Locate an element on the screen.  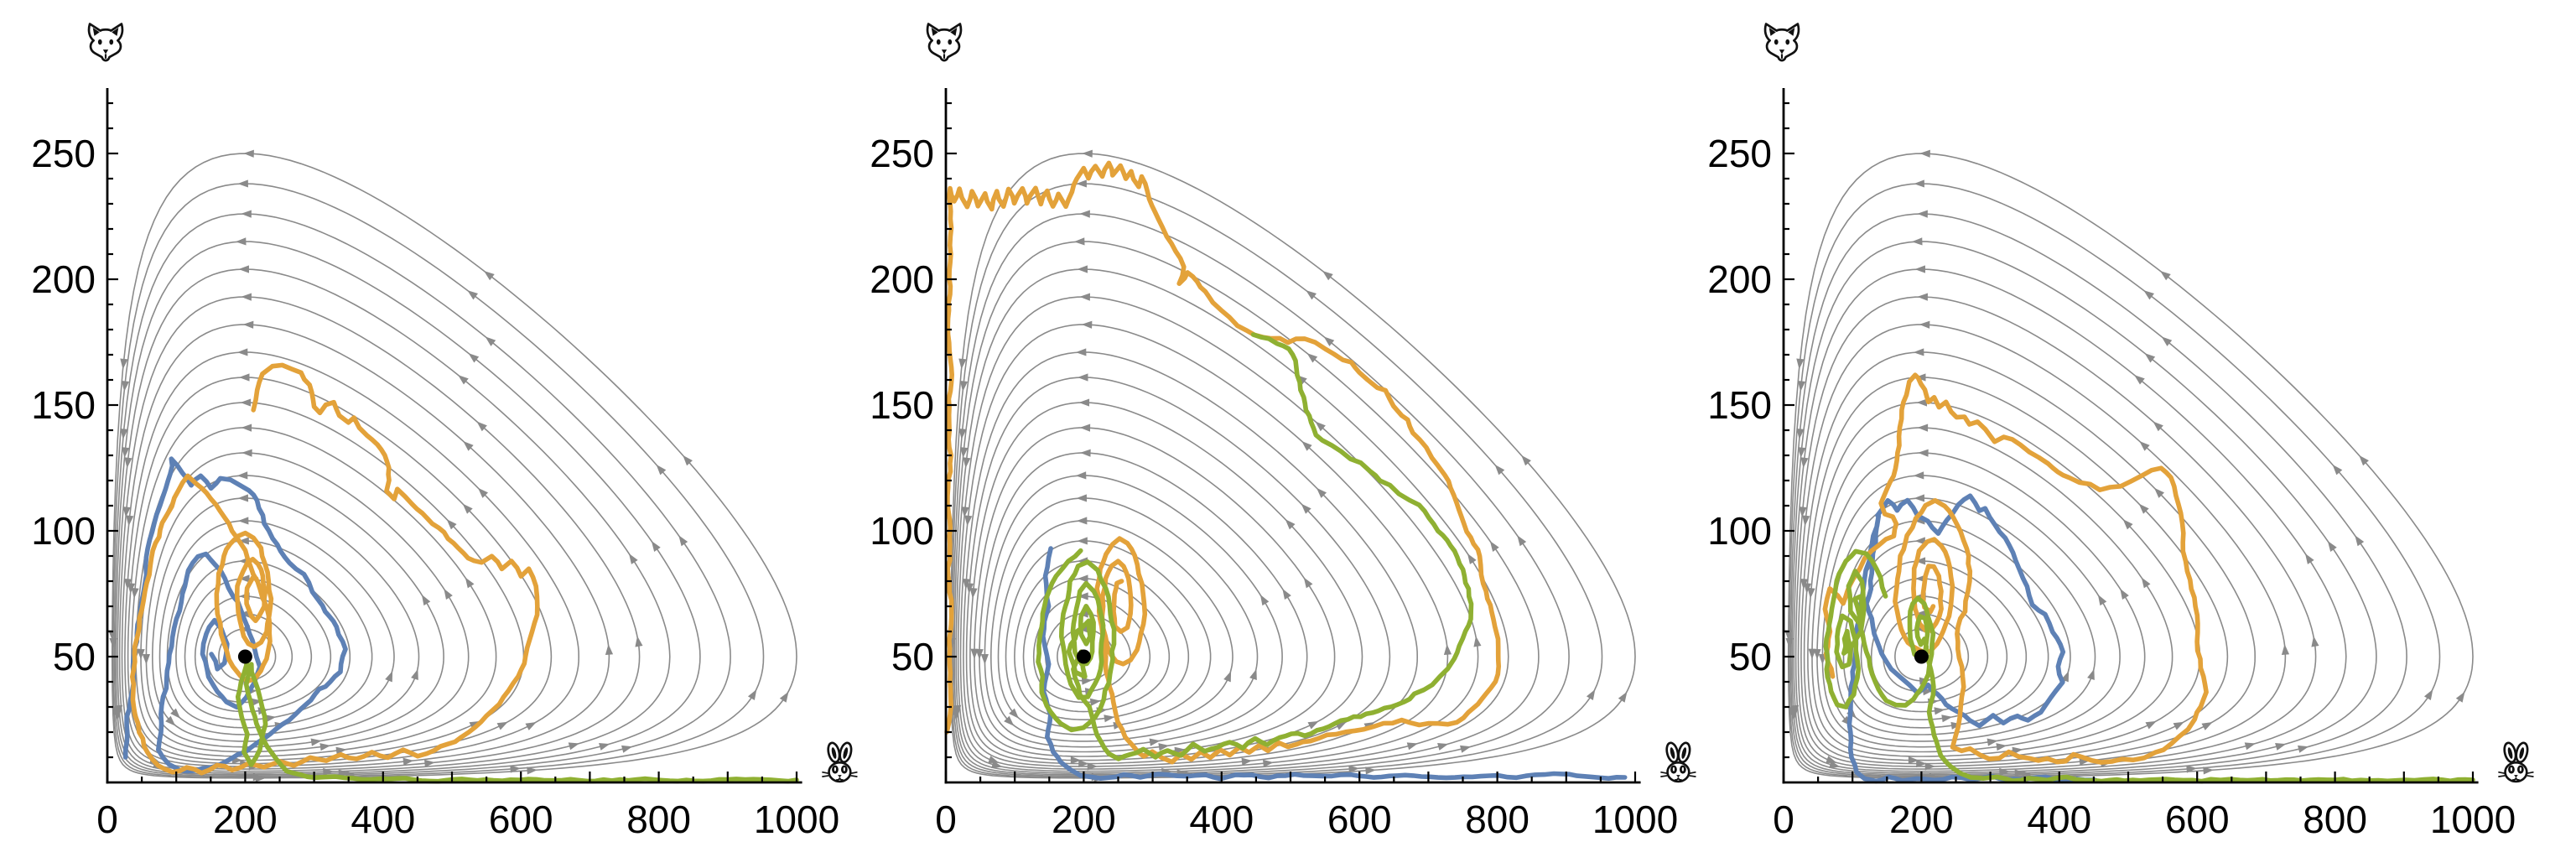
rabbit-mouth is located at coordinates (1678, 779).